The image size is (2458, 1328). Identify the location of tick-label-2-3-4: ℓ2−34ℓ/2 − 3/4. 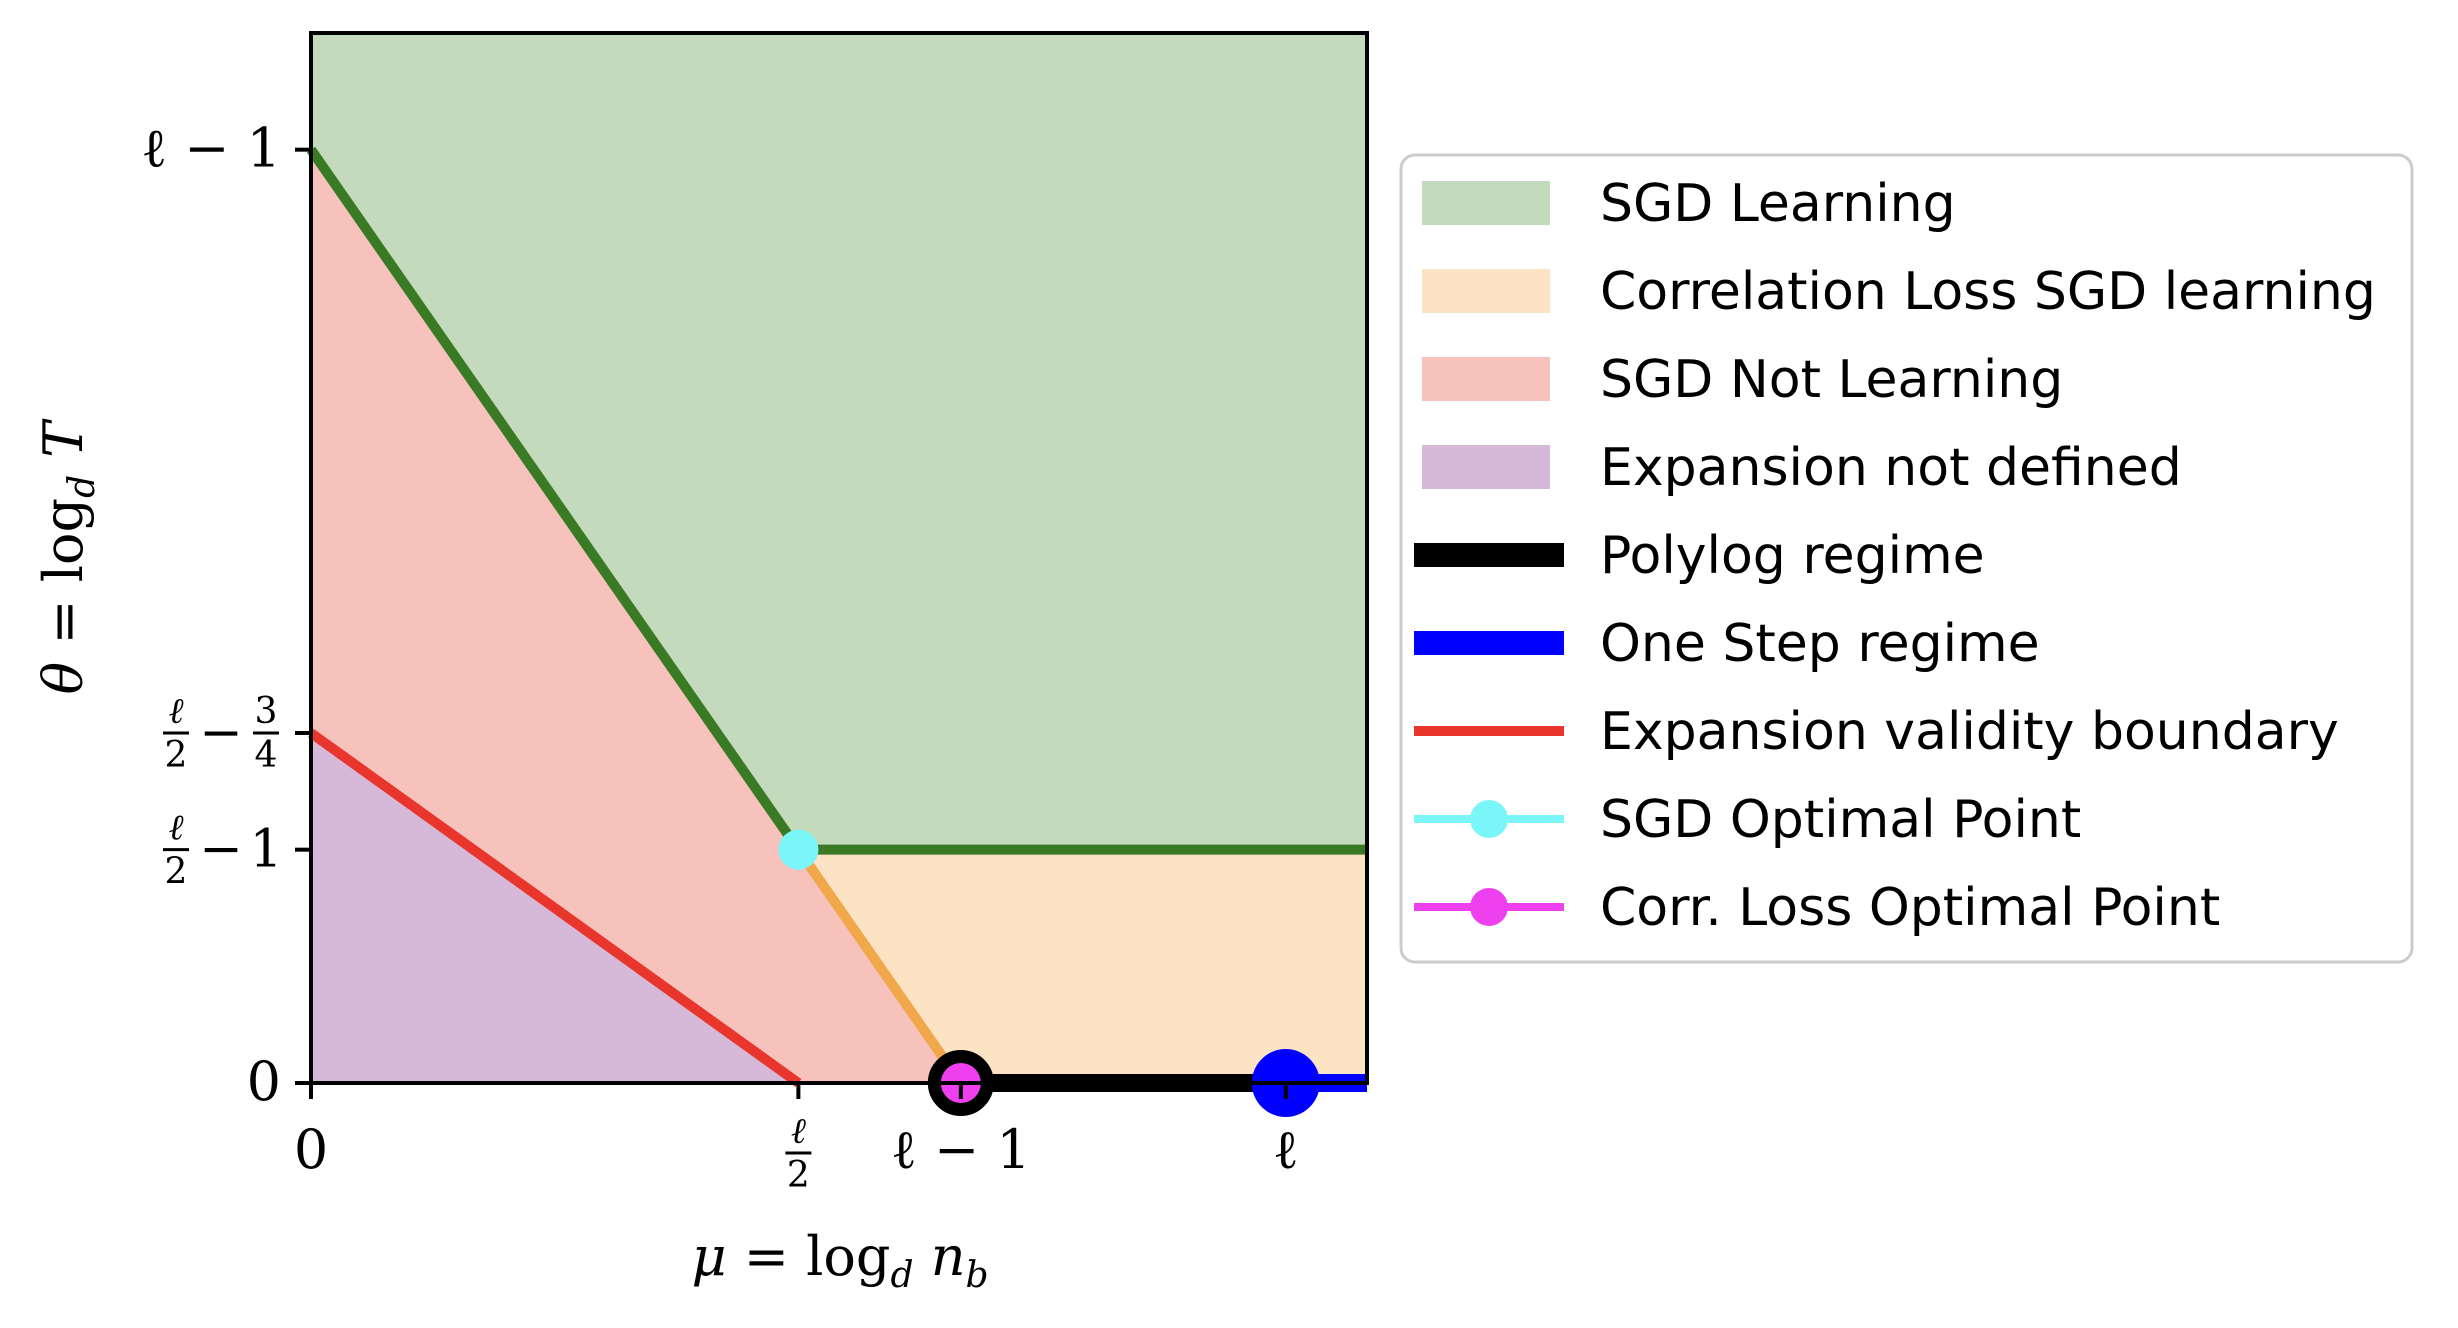
(221, 733).